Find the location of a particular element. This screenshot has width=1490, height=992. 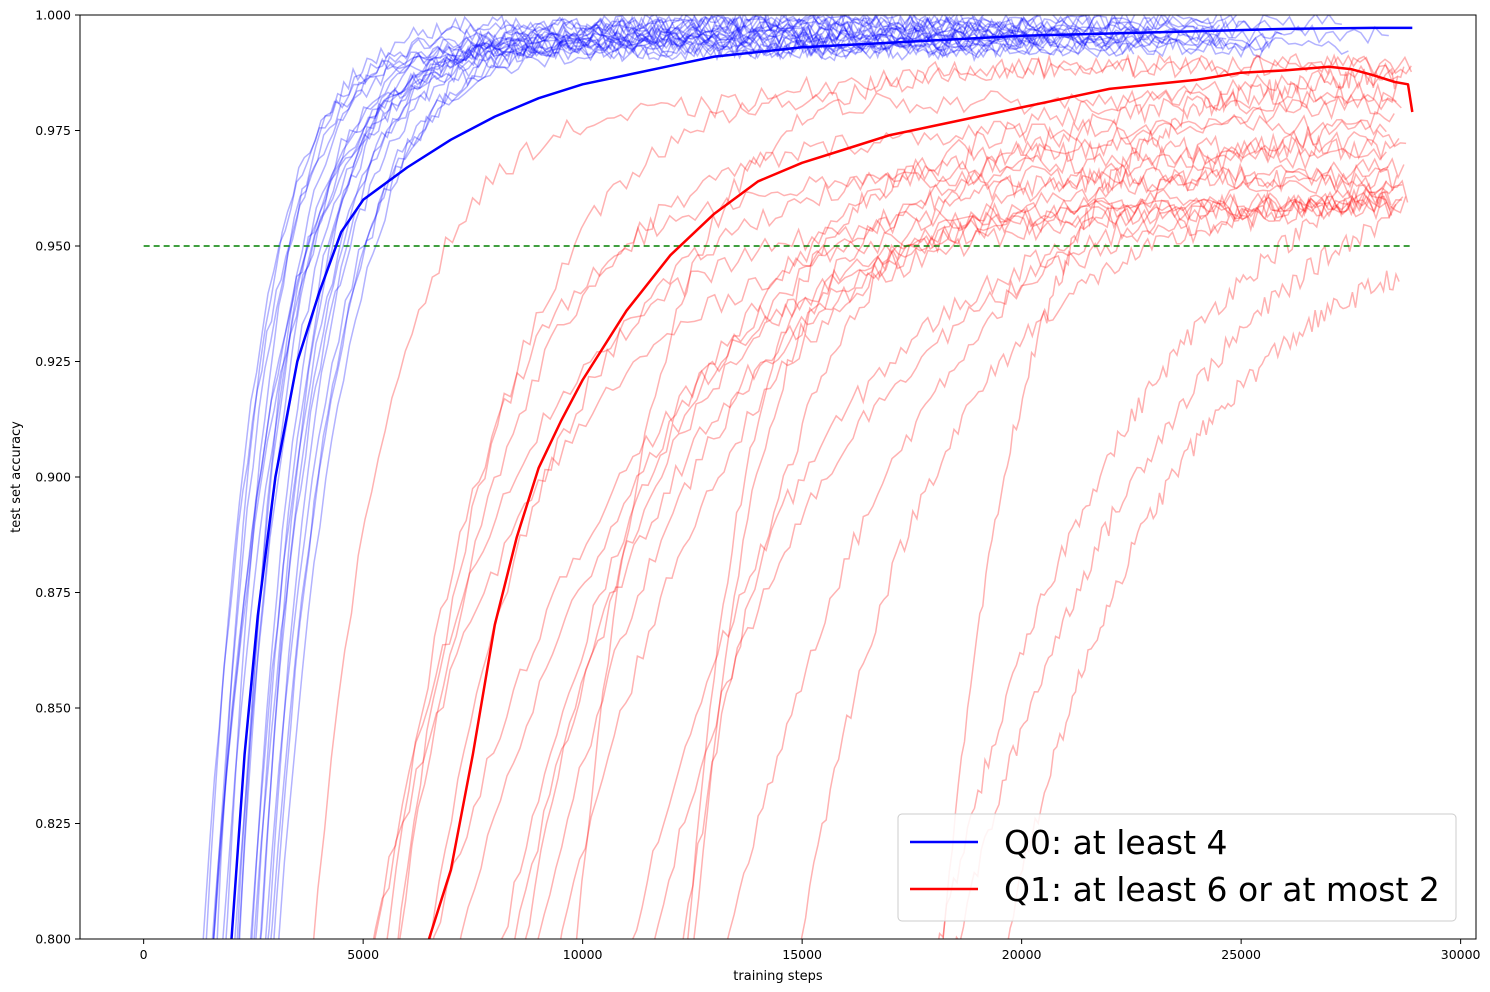

y-tick-label: 0.950 is located at coordinates (53, 246).